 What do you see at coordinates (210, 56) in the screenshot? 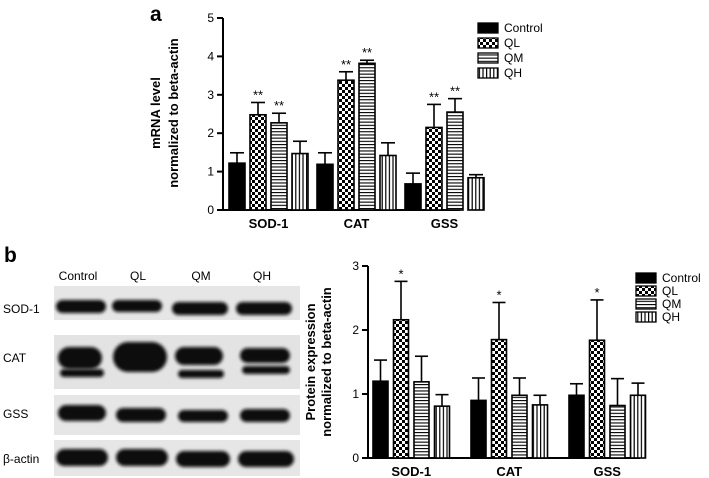
I see `y-tick-label: 4` at bounding box center [210, 56].